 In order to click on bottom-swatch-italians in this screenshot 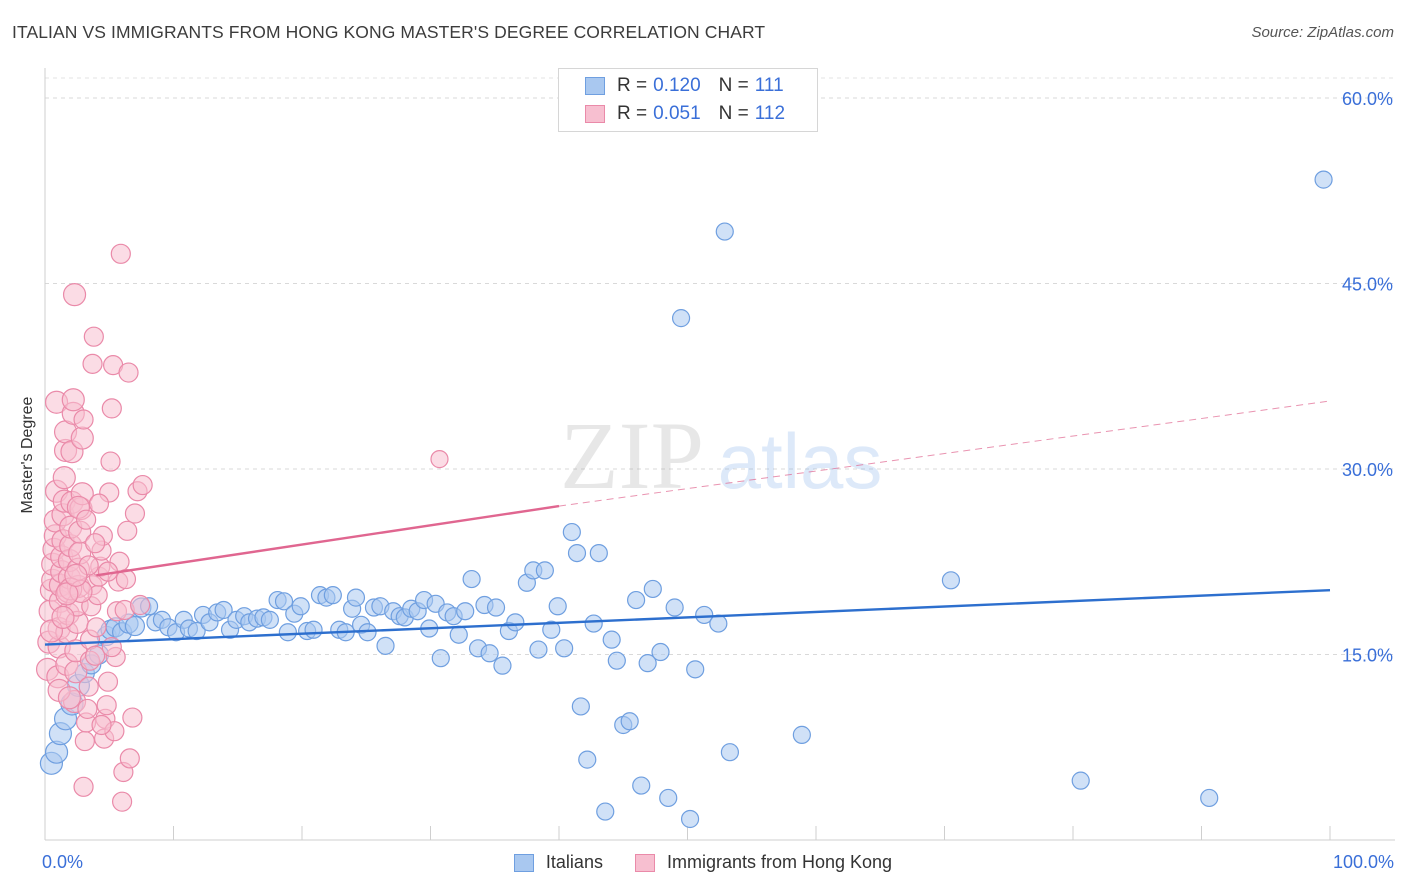, I will do `click(523, 862)`.